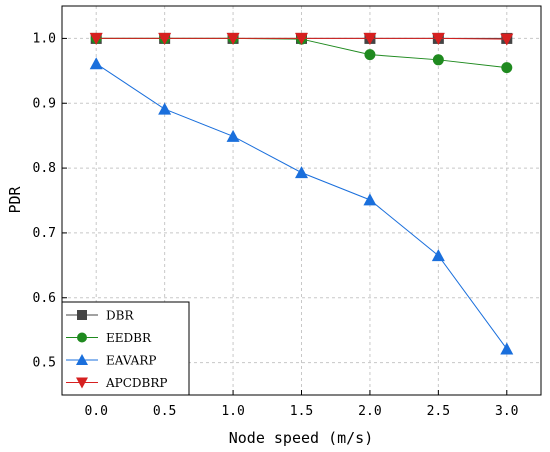 This screenshot has height=452, width=550. I want to click on x-tick-label: 2.5, so click(438, 411).